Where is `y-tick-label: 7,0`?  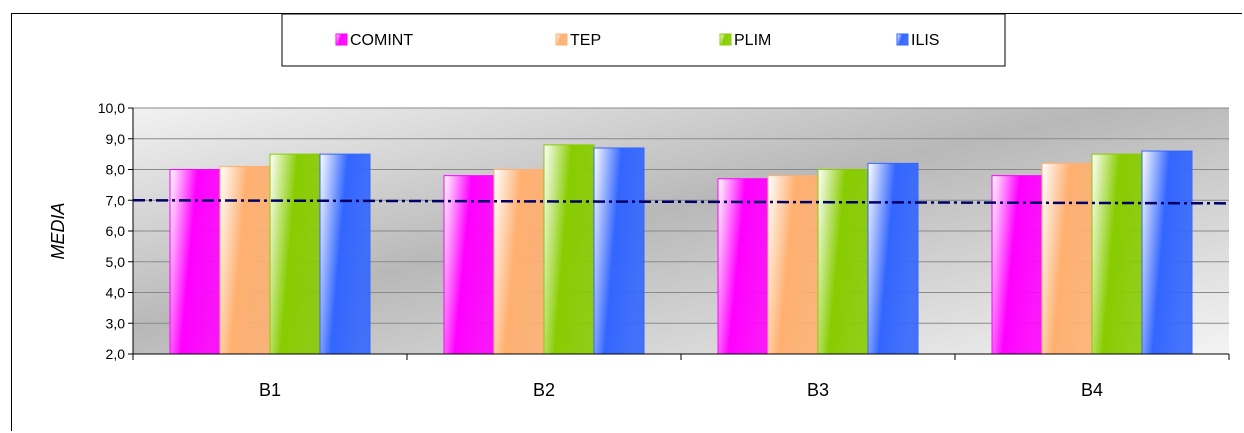
y-tick-label: 7,0 is located at coordinates (116, 200).